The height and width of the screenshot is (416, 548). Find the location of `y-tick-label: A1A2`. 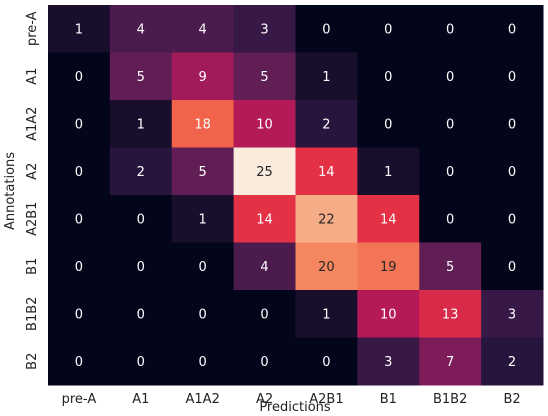

y-tick-label: A1A2 is located at coordinates (32, 124).